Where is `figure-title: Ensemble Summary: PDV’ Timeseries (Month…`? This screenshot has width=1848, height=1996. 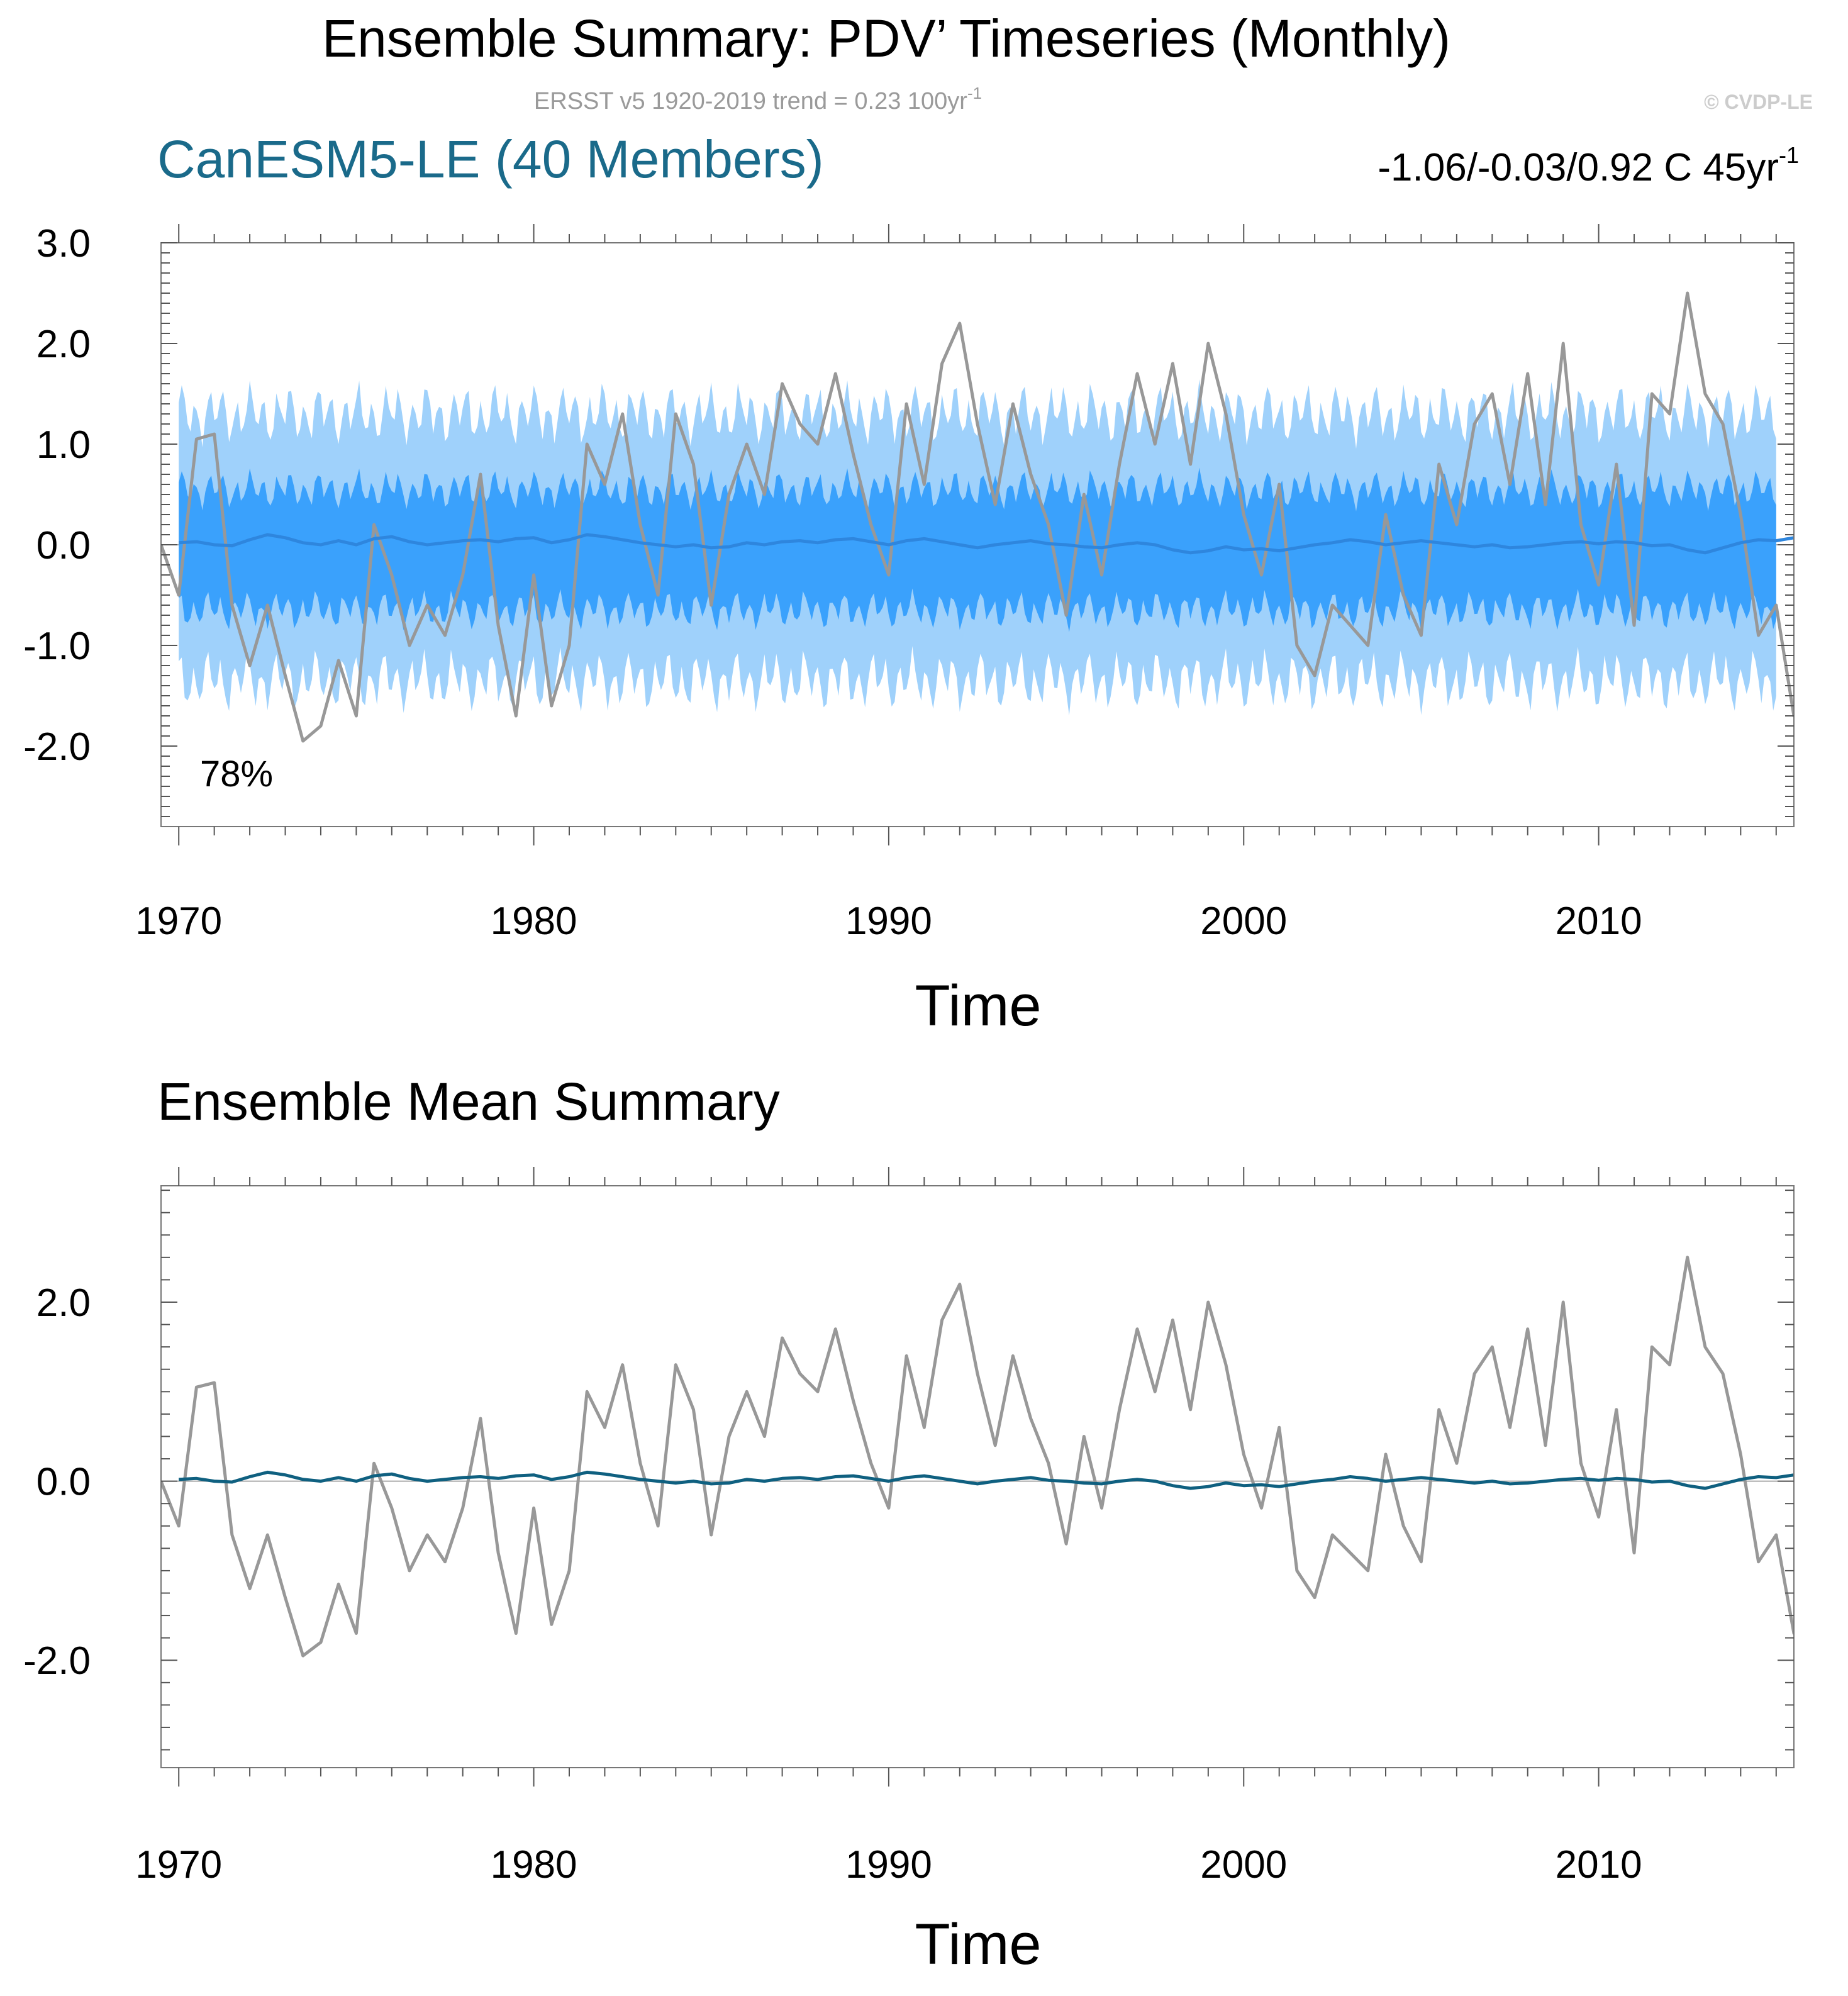 figure-title: Ensemble Summary: PDV’ Timeseries (Month… is located at coordinates (886, 38).